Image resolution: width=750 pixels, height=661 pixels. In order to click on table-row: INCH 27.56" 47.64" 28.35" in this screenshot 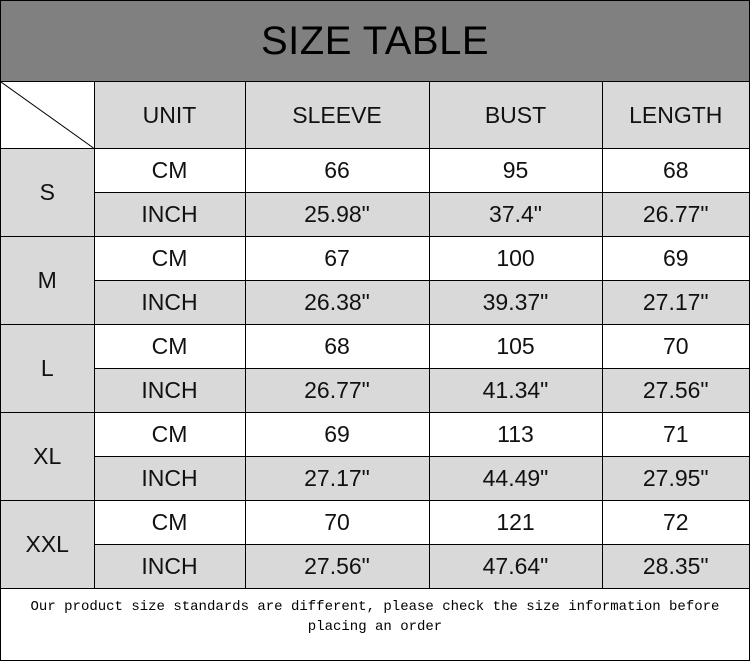, I will do `click(375, 566)`.